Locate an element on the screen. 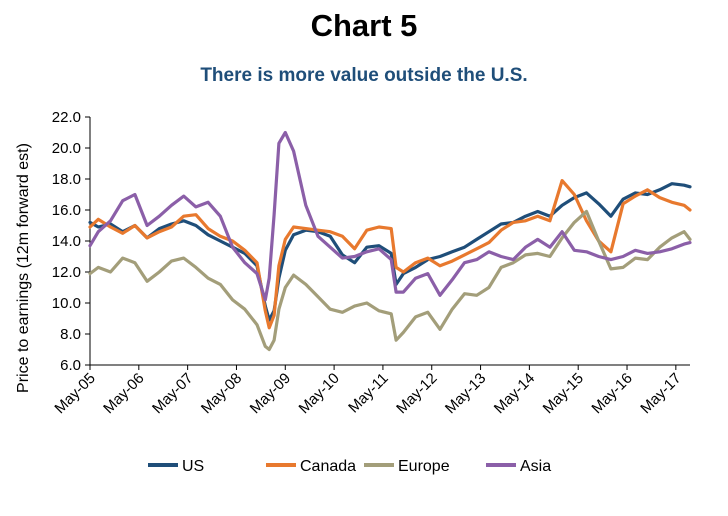 This screenshot has width=728, height=516. y-tick-label: 20.0 is located at coordinates (66, 148).